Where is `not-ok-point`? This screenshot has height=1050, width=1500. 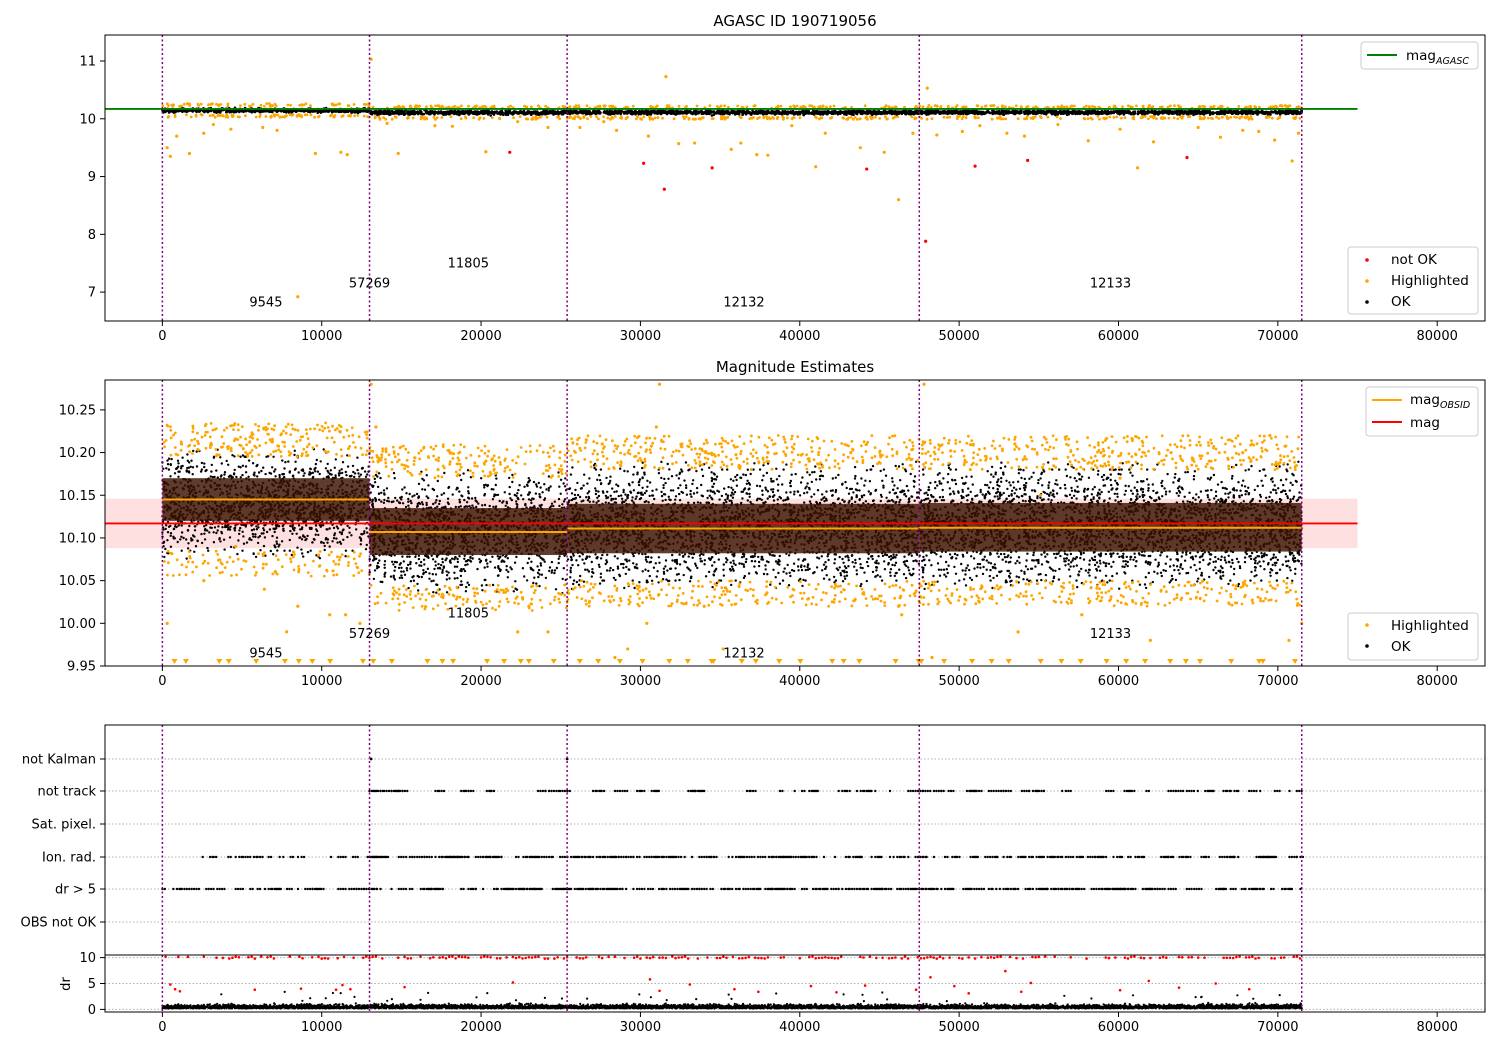
not-ok-point is located at coordinates (1187, 157).